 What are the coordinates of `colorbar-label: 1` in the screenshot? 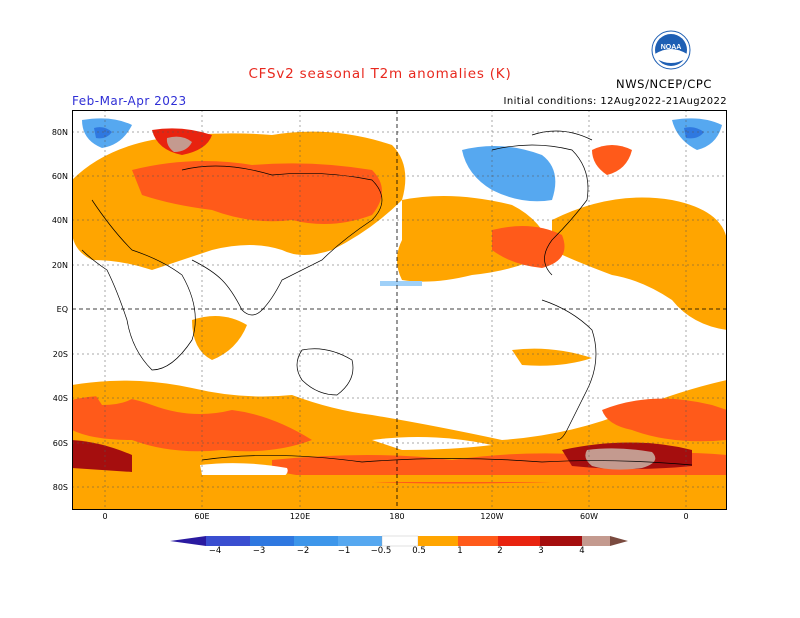 It's located at (460, 551).